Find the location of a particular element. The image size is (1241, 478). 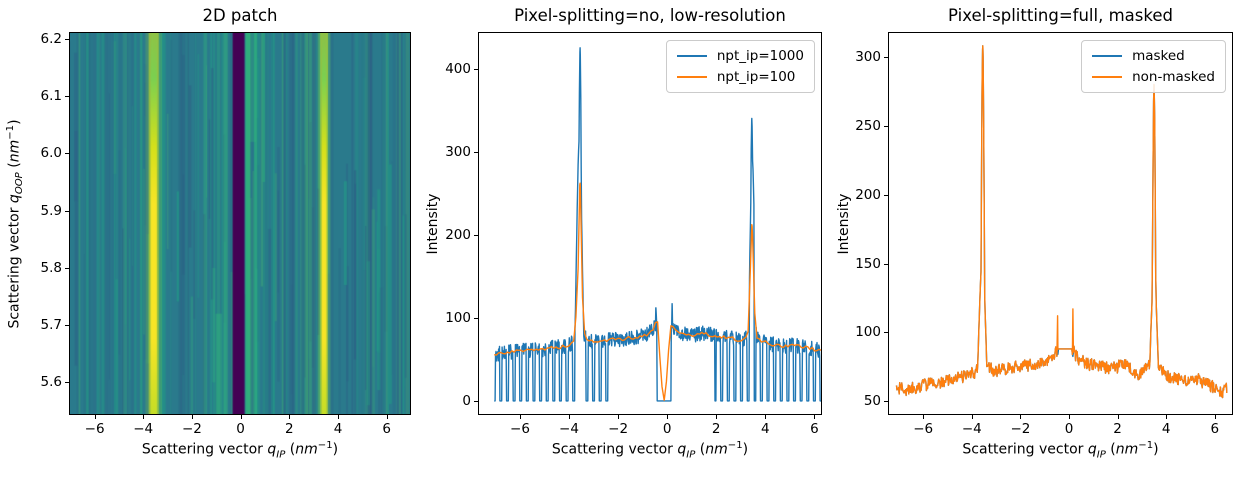

legend: npt_ip=1000 npt_ip=100 is located at coordinates (740, 66).